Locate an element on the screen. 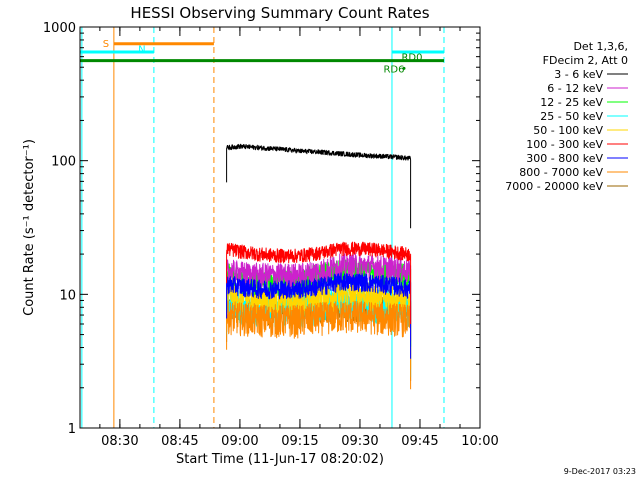 This screenshot has height=485, width=640. legend-label: 6 - 12 keV is located at coordinates (575, 88).